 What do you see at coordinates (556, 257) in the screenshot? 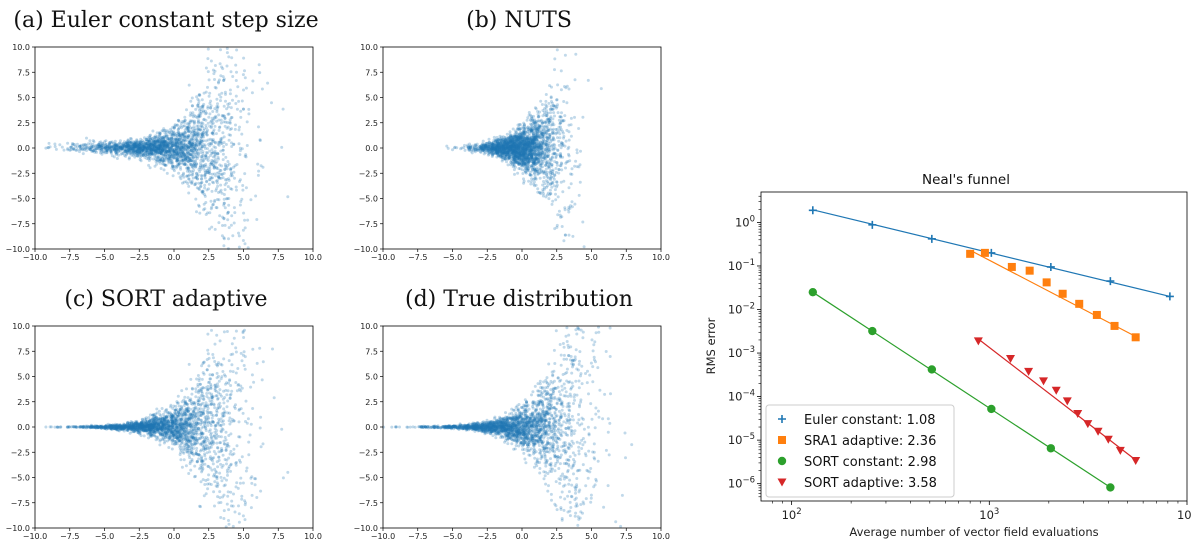
I see `x-tick-label: 2.5` at bounding box center [556, 257].